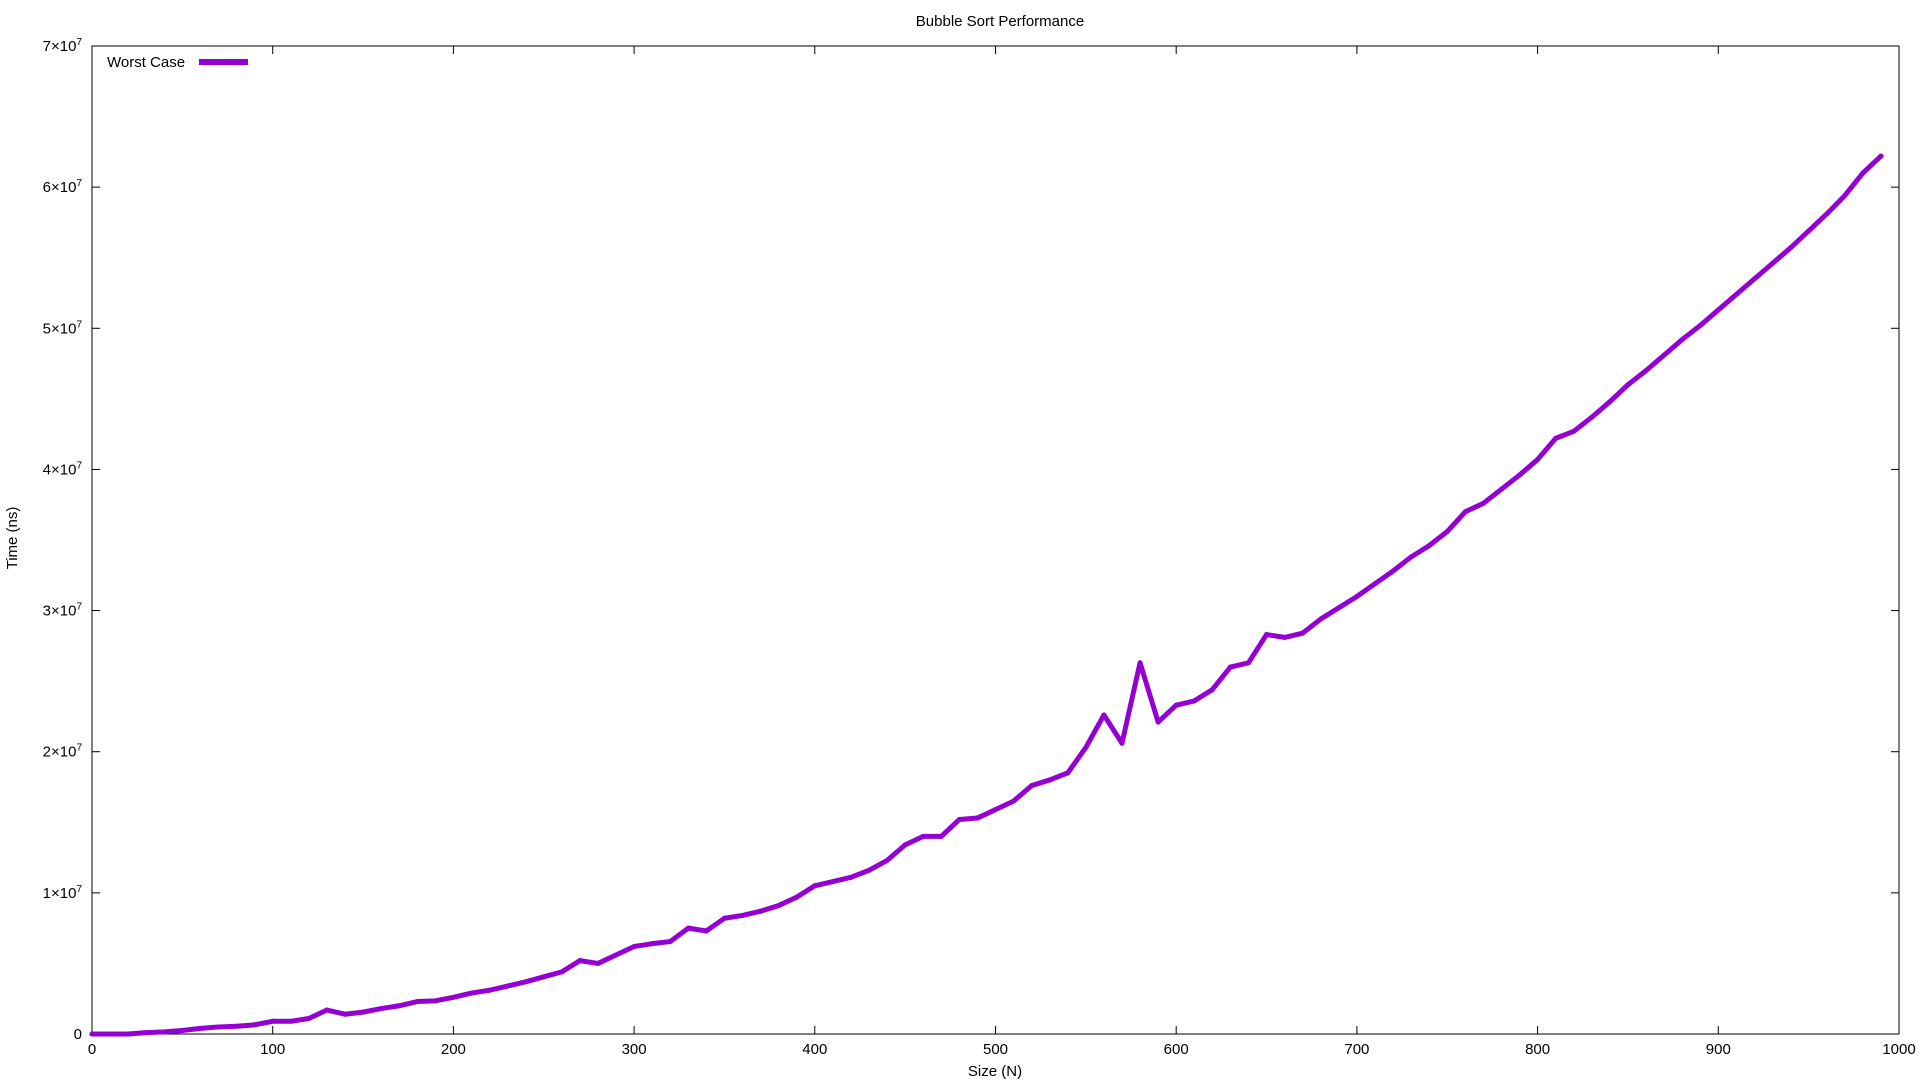 The width and height of the screenshot is (1920, 1080). I want to click on y-tick-label: 0, so click(78, 1034).